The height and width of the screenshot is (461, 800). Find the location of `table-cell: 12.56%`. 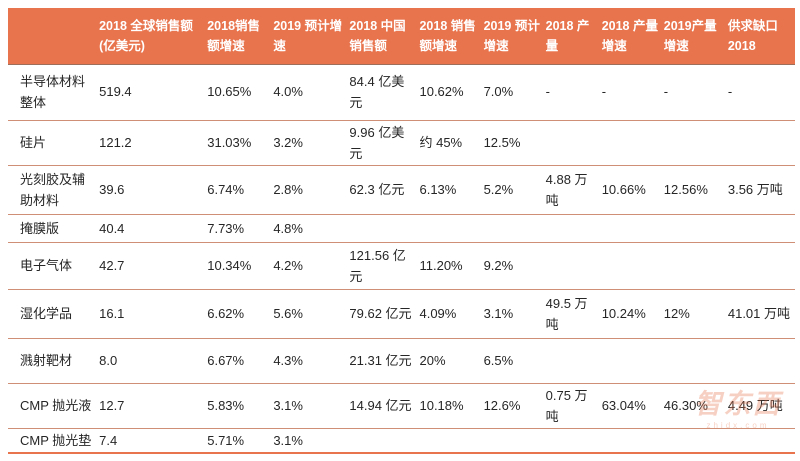

table-cell: 12.56% is located at coordinates (692, 190).